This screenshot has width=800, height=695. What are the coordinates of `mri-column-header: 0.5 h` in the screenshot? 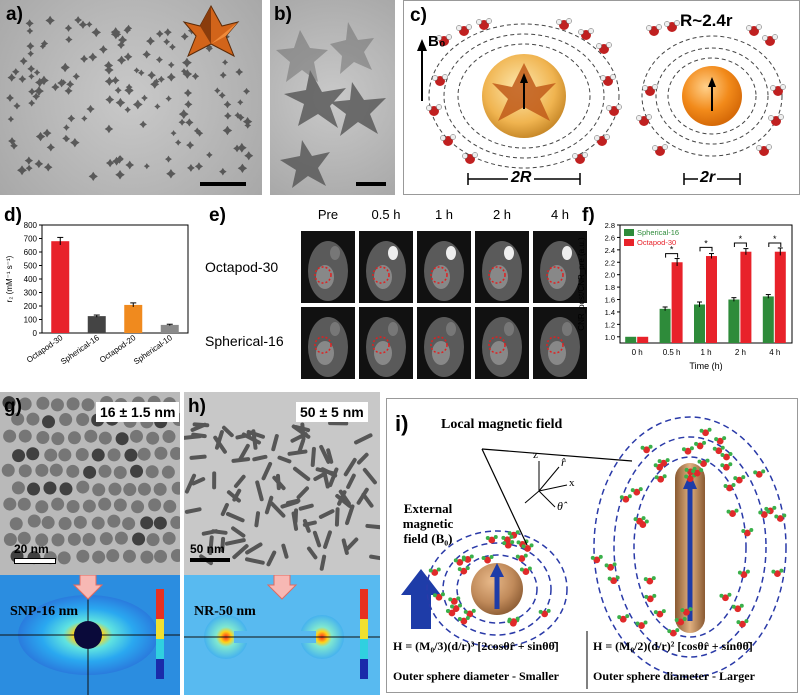 It's located at (386, 214).